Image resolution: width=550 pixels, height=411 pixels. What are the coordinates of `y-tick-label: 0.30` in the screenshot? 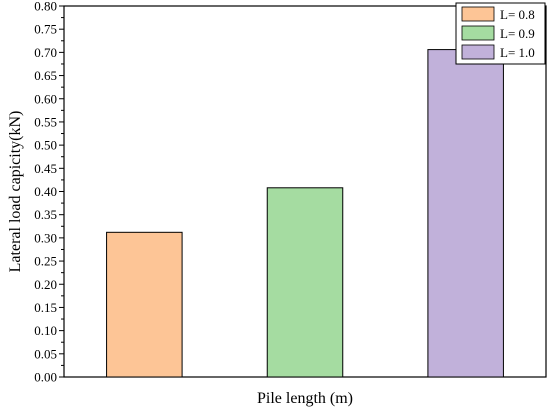 It's located at (45, 237).